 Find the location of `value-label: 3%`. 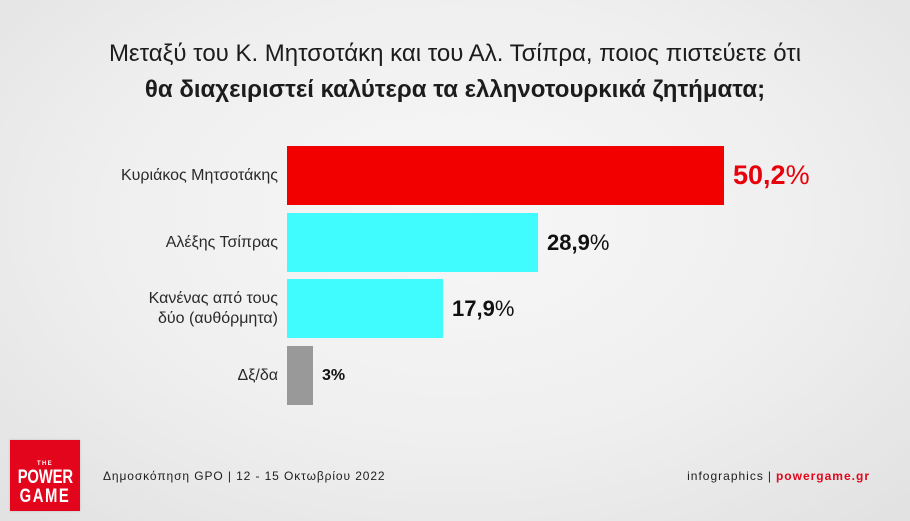

value-label: 3% is located at coordinates (333, 375).